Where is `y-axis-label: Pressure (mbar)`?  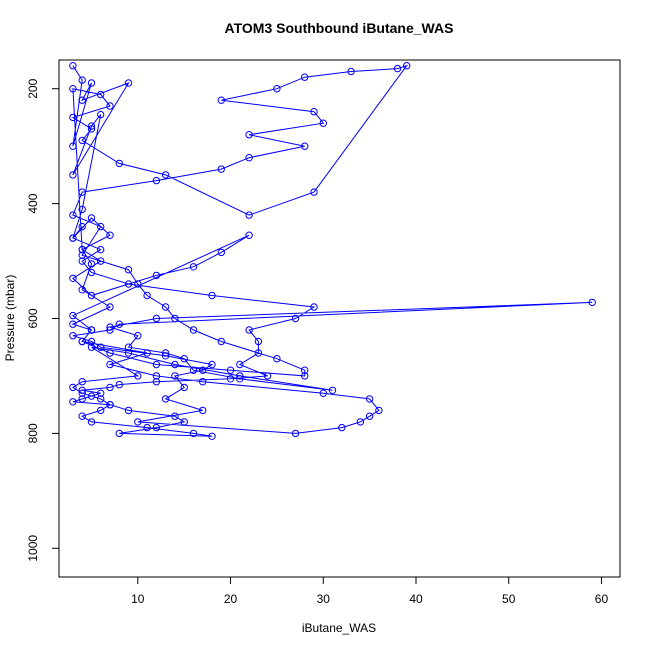
y-axis-label: Pressure (mbar) is located at coordinates (10, 318).